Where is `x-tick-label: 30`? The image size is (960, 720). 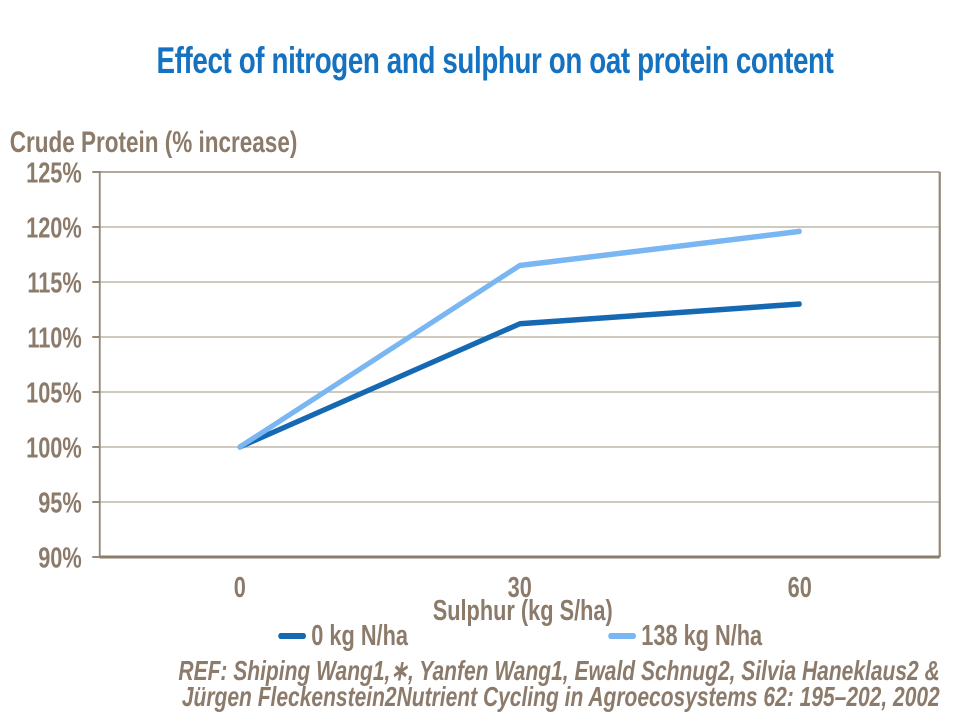 x-tick-label: 30 is located at coordinates (520, 588).